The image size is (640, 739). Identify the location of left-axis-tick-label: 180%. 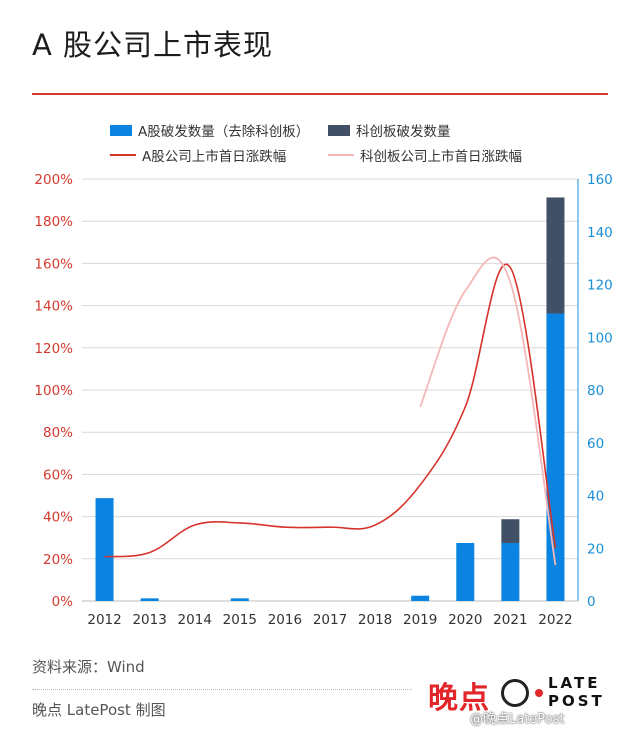
(53, 222).